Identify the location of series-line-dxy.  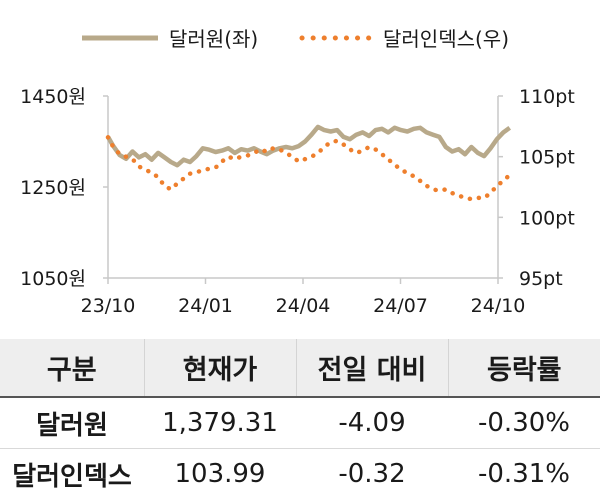
(308, 168).